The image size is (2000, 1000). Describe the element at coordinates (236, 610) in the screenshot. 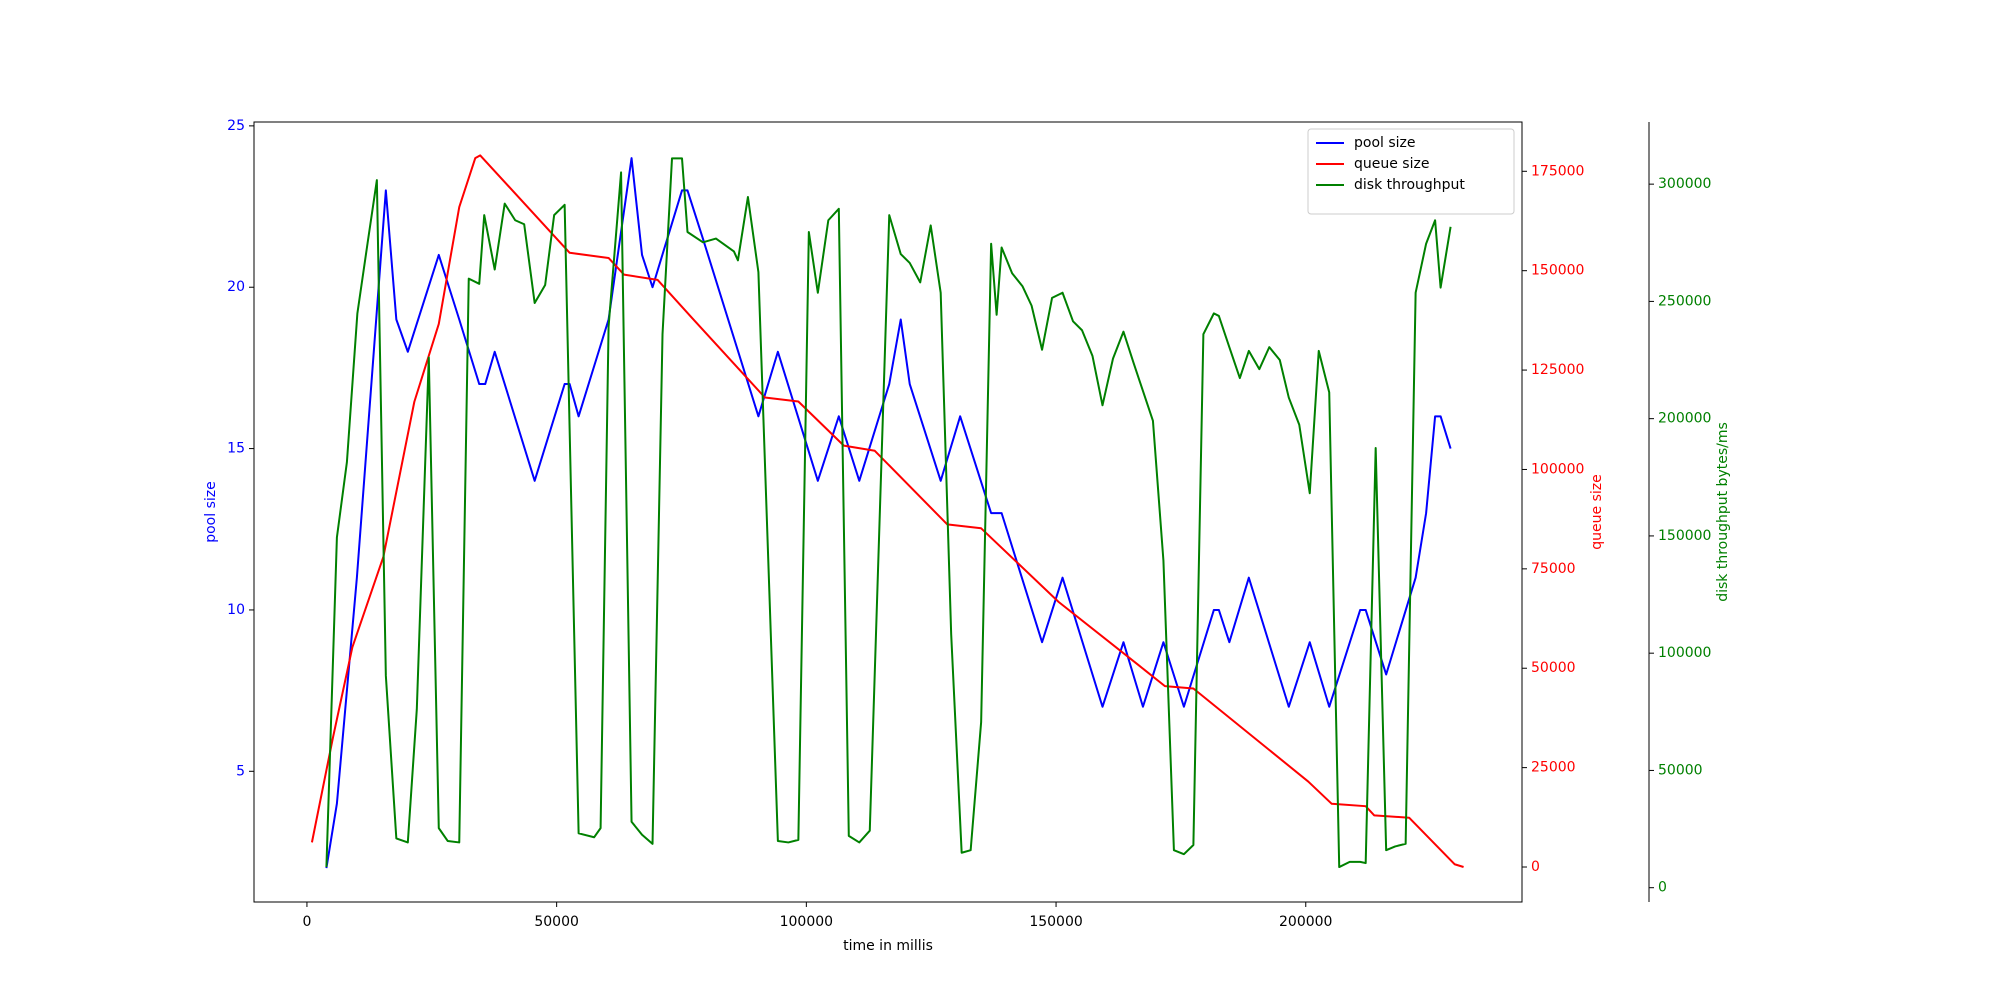

I see `y-tick-label: 10` at that location.